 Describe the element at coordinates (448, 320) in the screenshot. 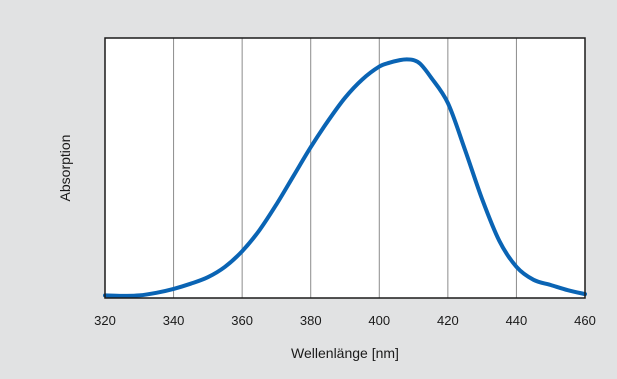

I see `x-tick-label-420: 420` at that location.